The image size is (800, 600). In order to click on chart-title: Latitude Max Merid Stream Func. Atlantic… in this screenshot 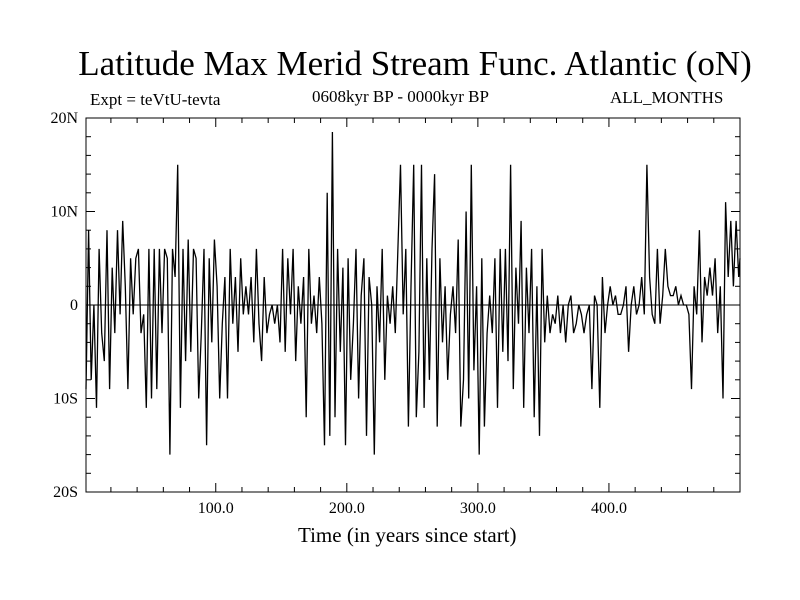, I will do `click(415, 63)`.